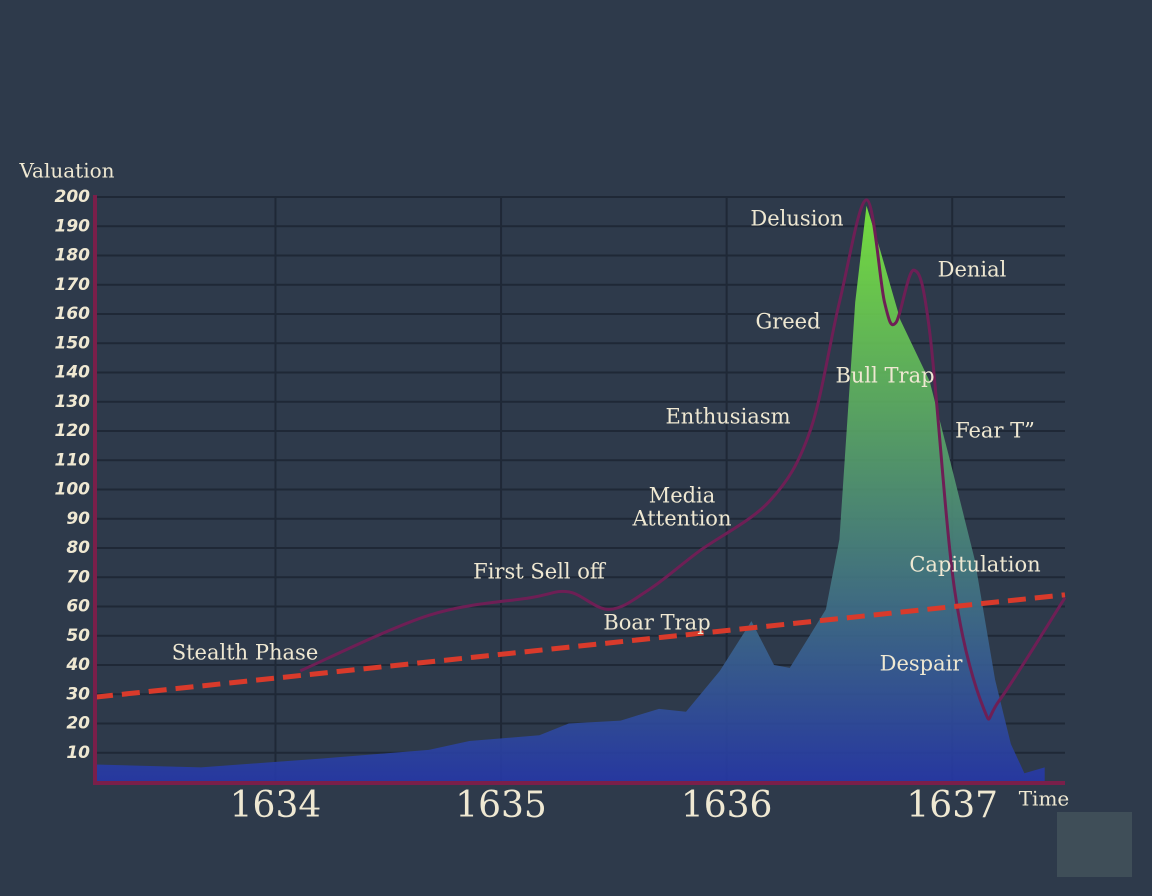 The image size is (1152, 896). What do you see at coordinates (73, 460) in the screenshot?
I see `y-tick-label: 110` at bounding box center [73, 460].